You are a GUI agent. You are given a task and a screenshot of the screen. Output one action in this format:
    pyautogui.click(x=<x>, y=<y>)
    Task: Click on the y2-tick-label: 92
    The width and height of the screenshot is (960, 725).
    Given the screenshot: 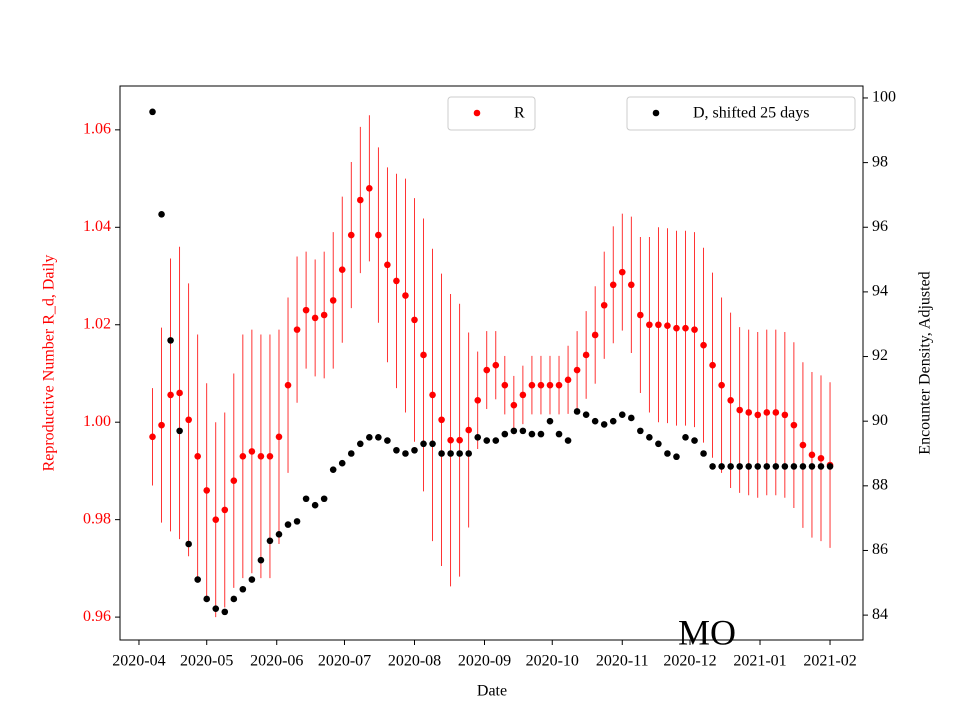 What is the action you would take?
    pyautogui.click(x=880, y=355)
    